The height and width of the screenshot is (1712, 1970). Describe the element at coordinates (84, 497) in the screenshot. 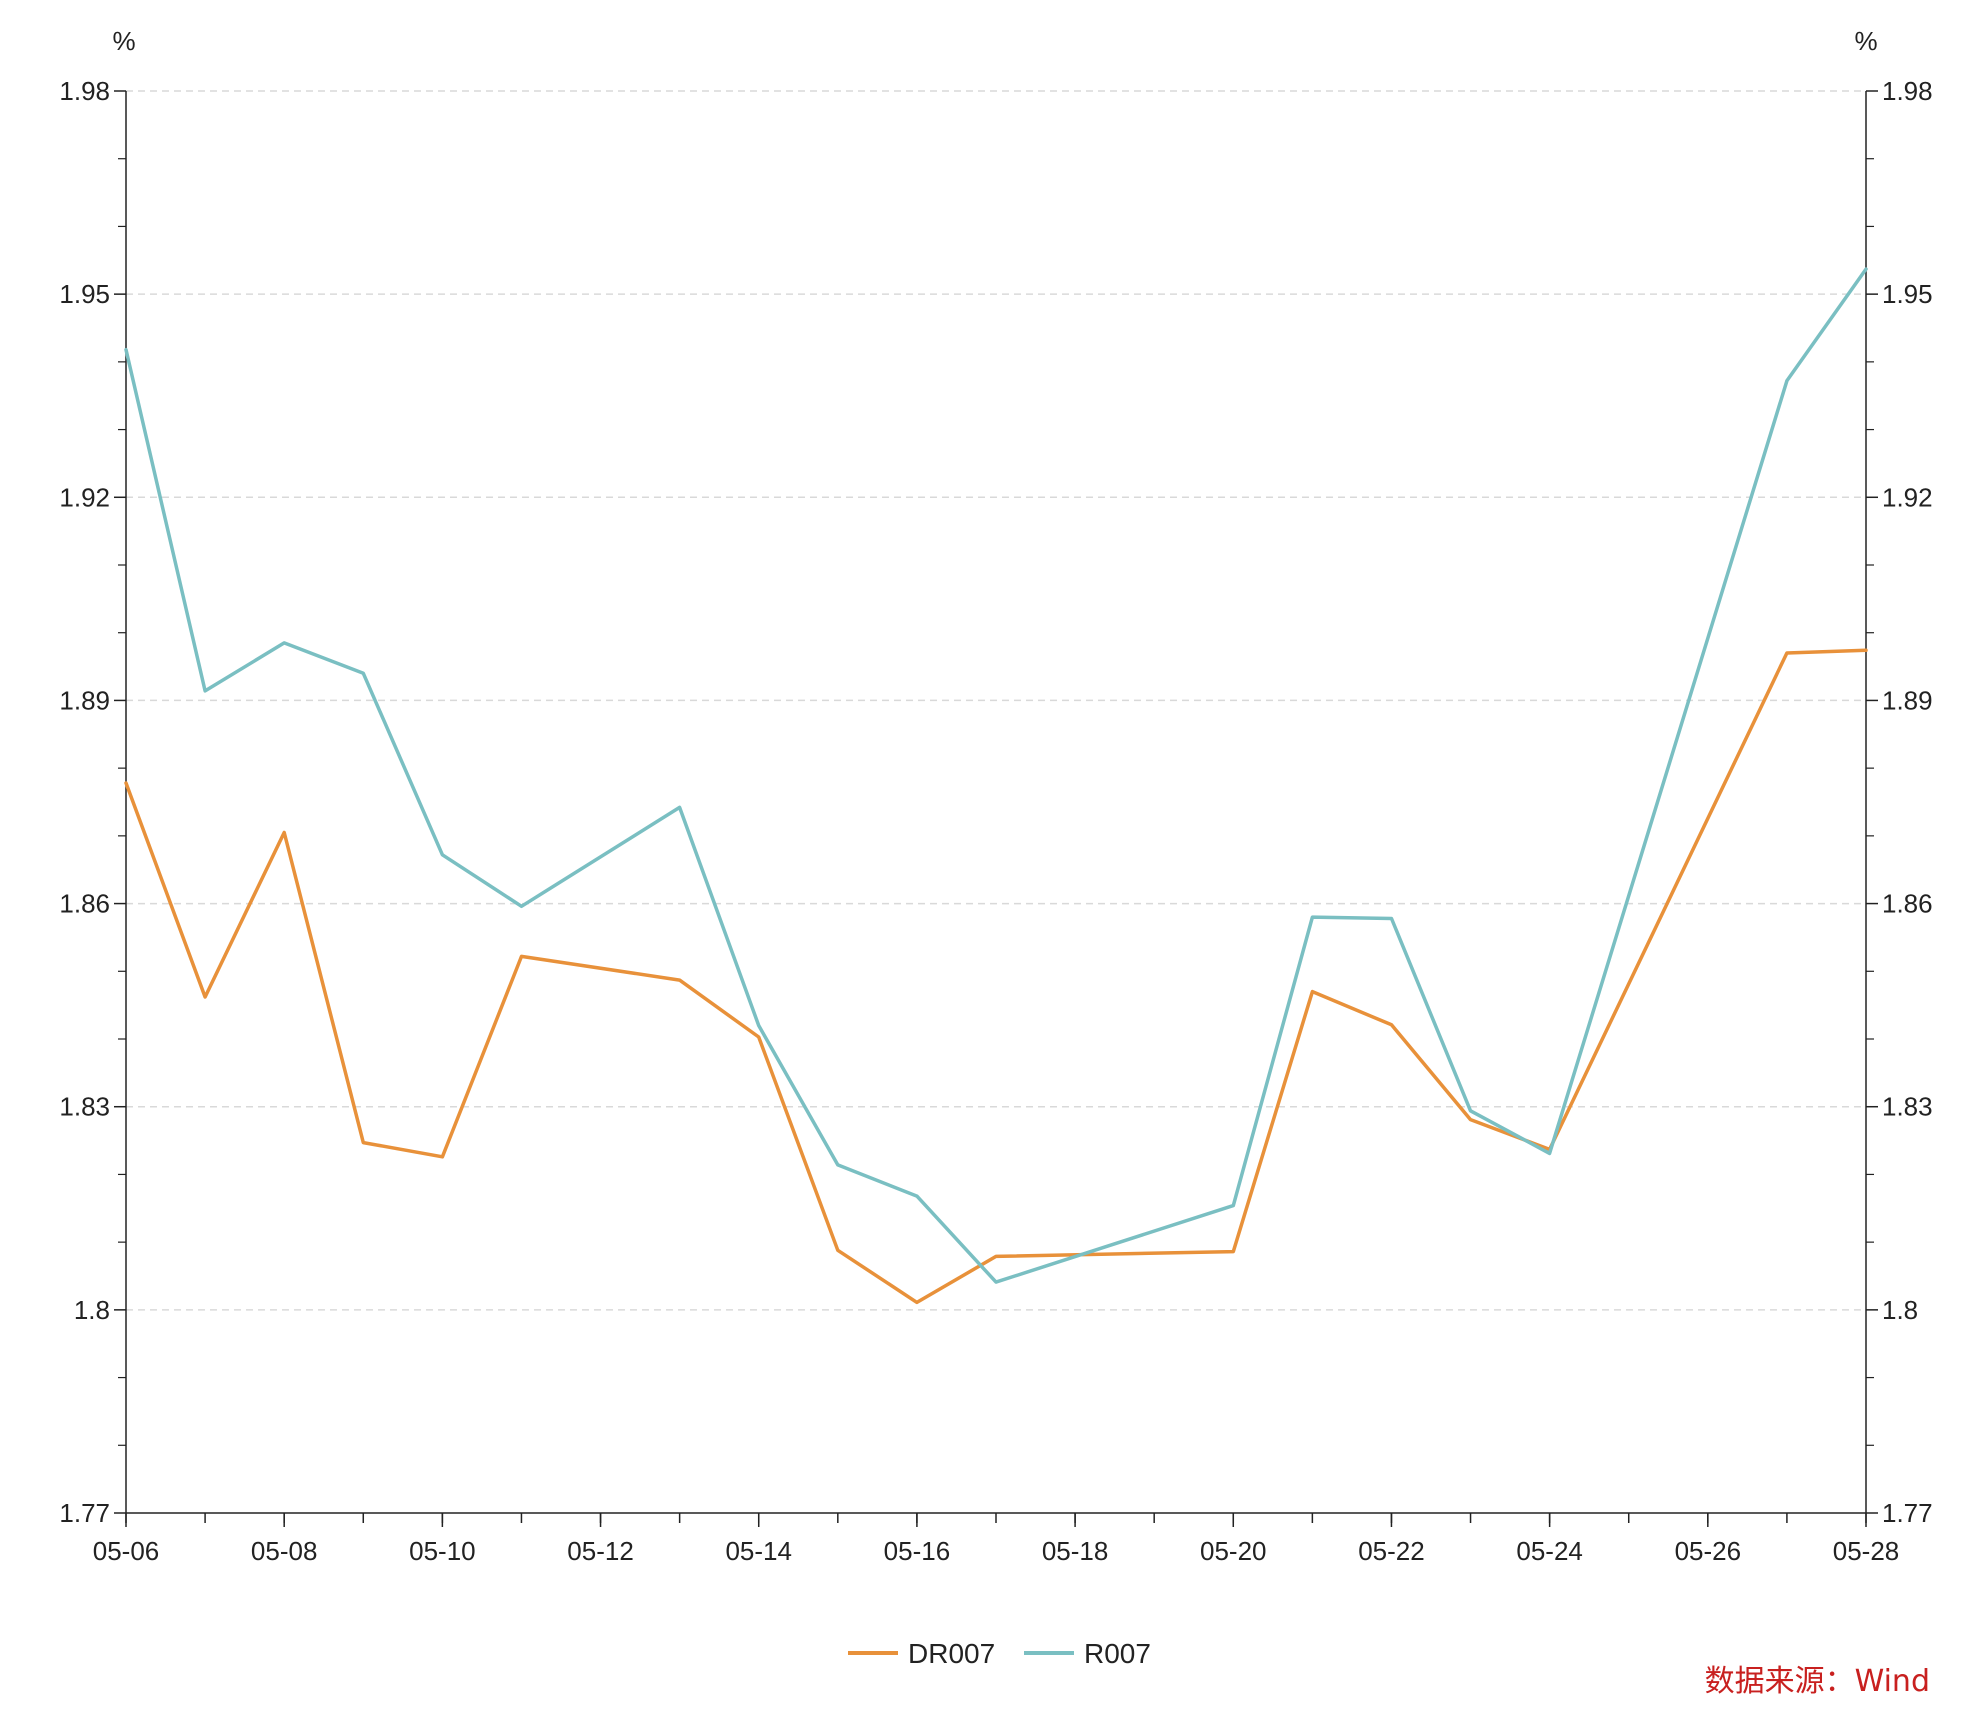

I see `y-tick-label-left: 1.92` at that location.